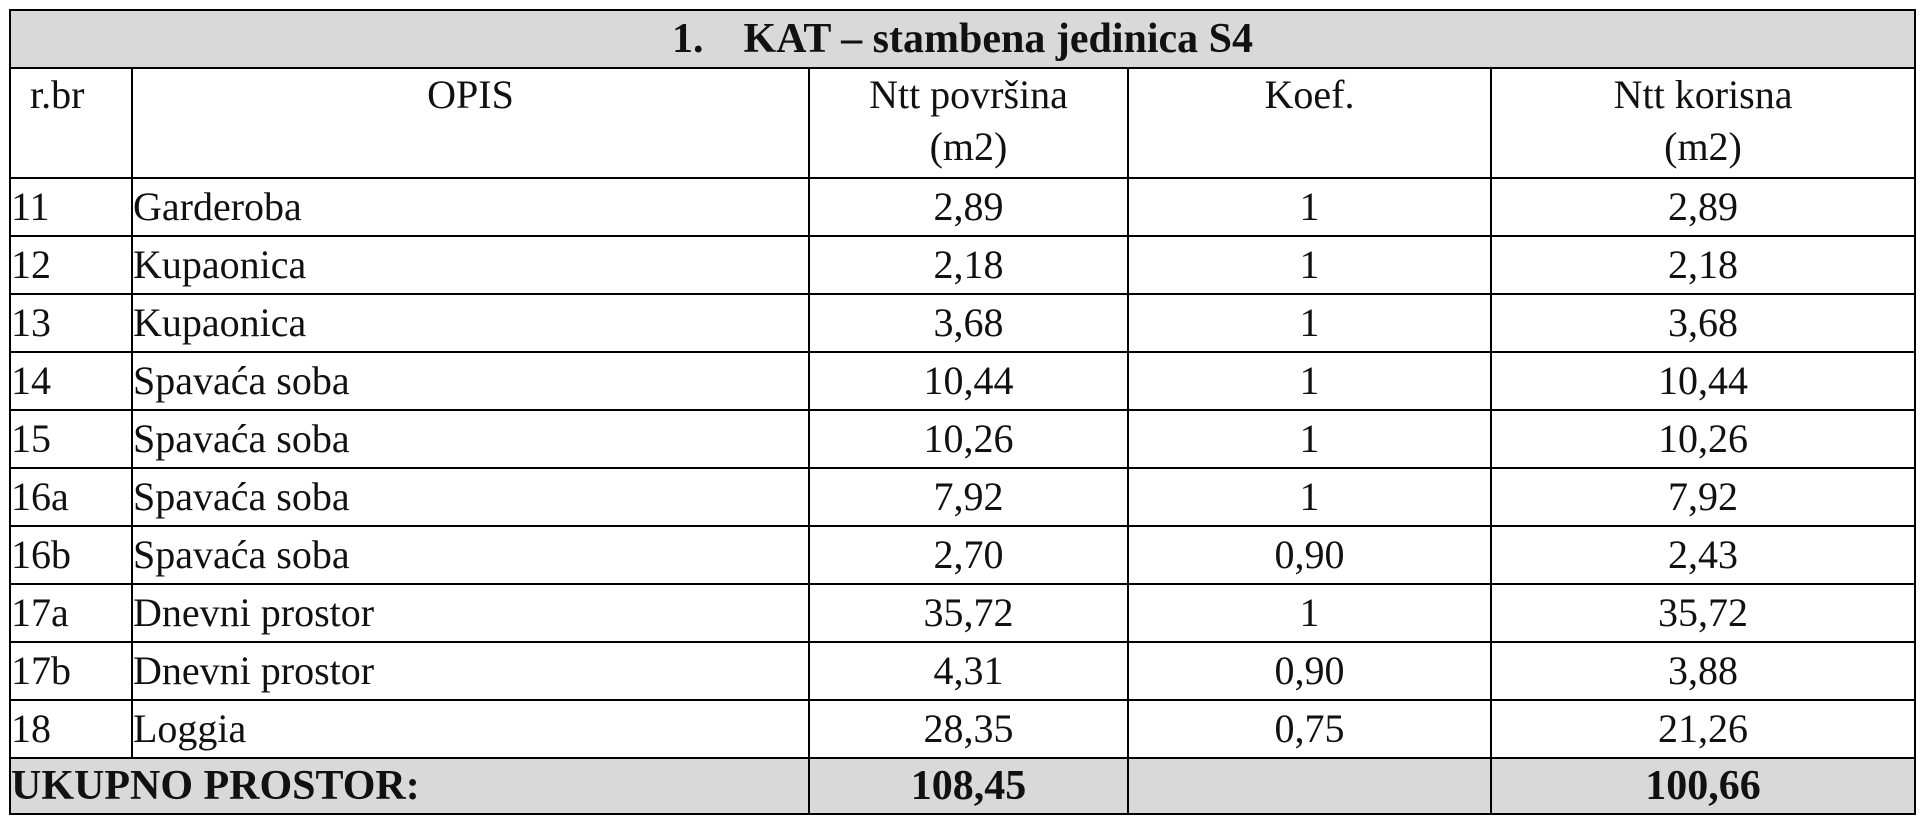 The width and height of the screenshot is (1920, 838). Describe the element at coordinates (1703, 265) in the screenshot. I see `row-useful: 2,18` at that location.